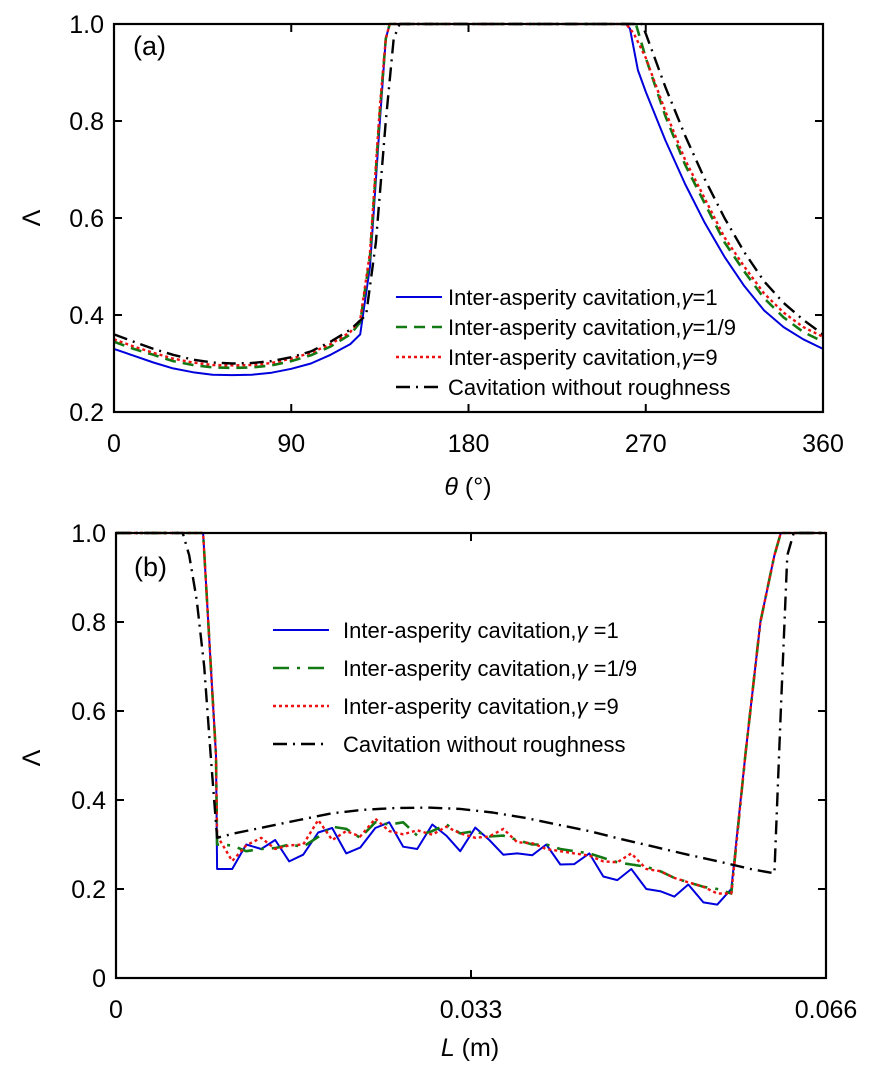 Image resolution: width=880 pixels, height=1077 pixels. I want to click on panel-a-ytick-label: 0.4, so click(86, 316).